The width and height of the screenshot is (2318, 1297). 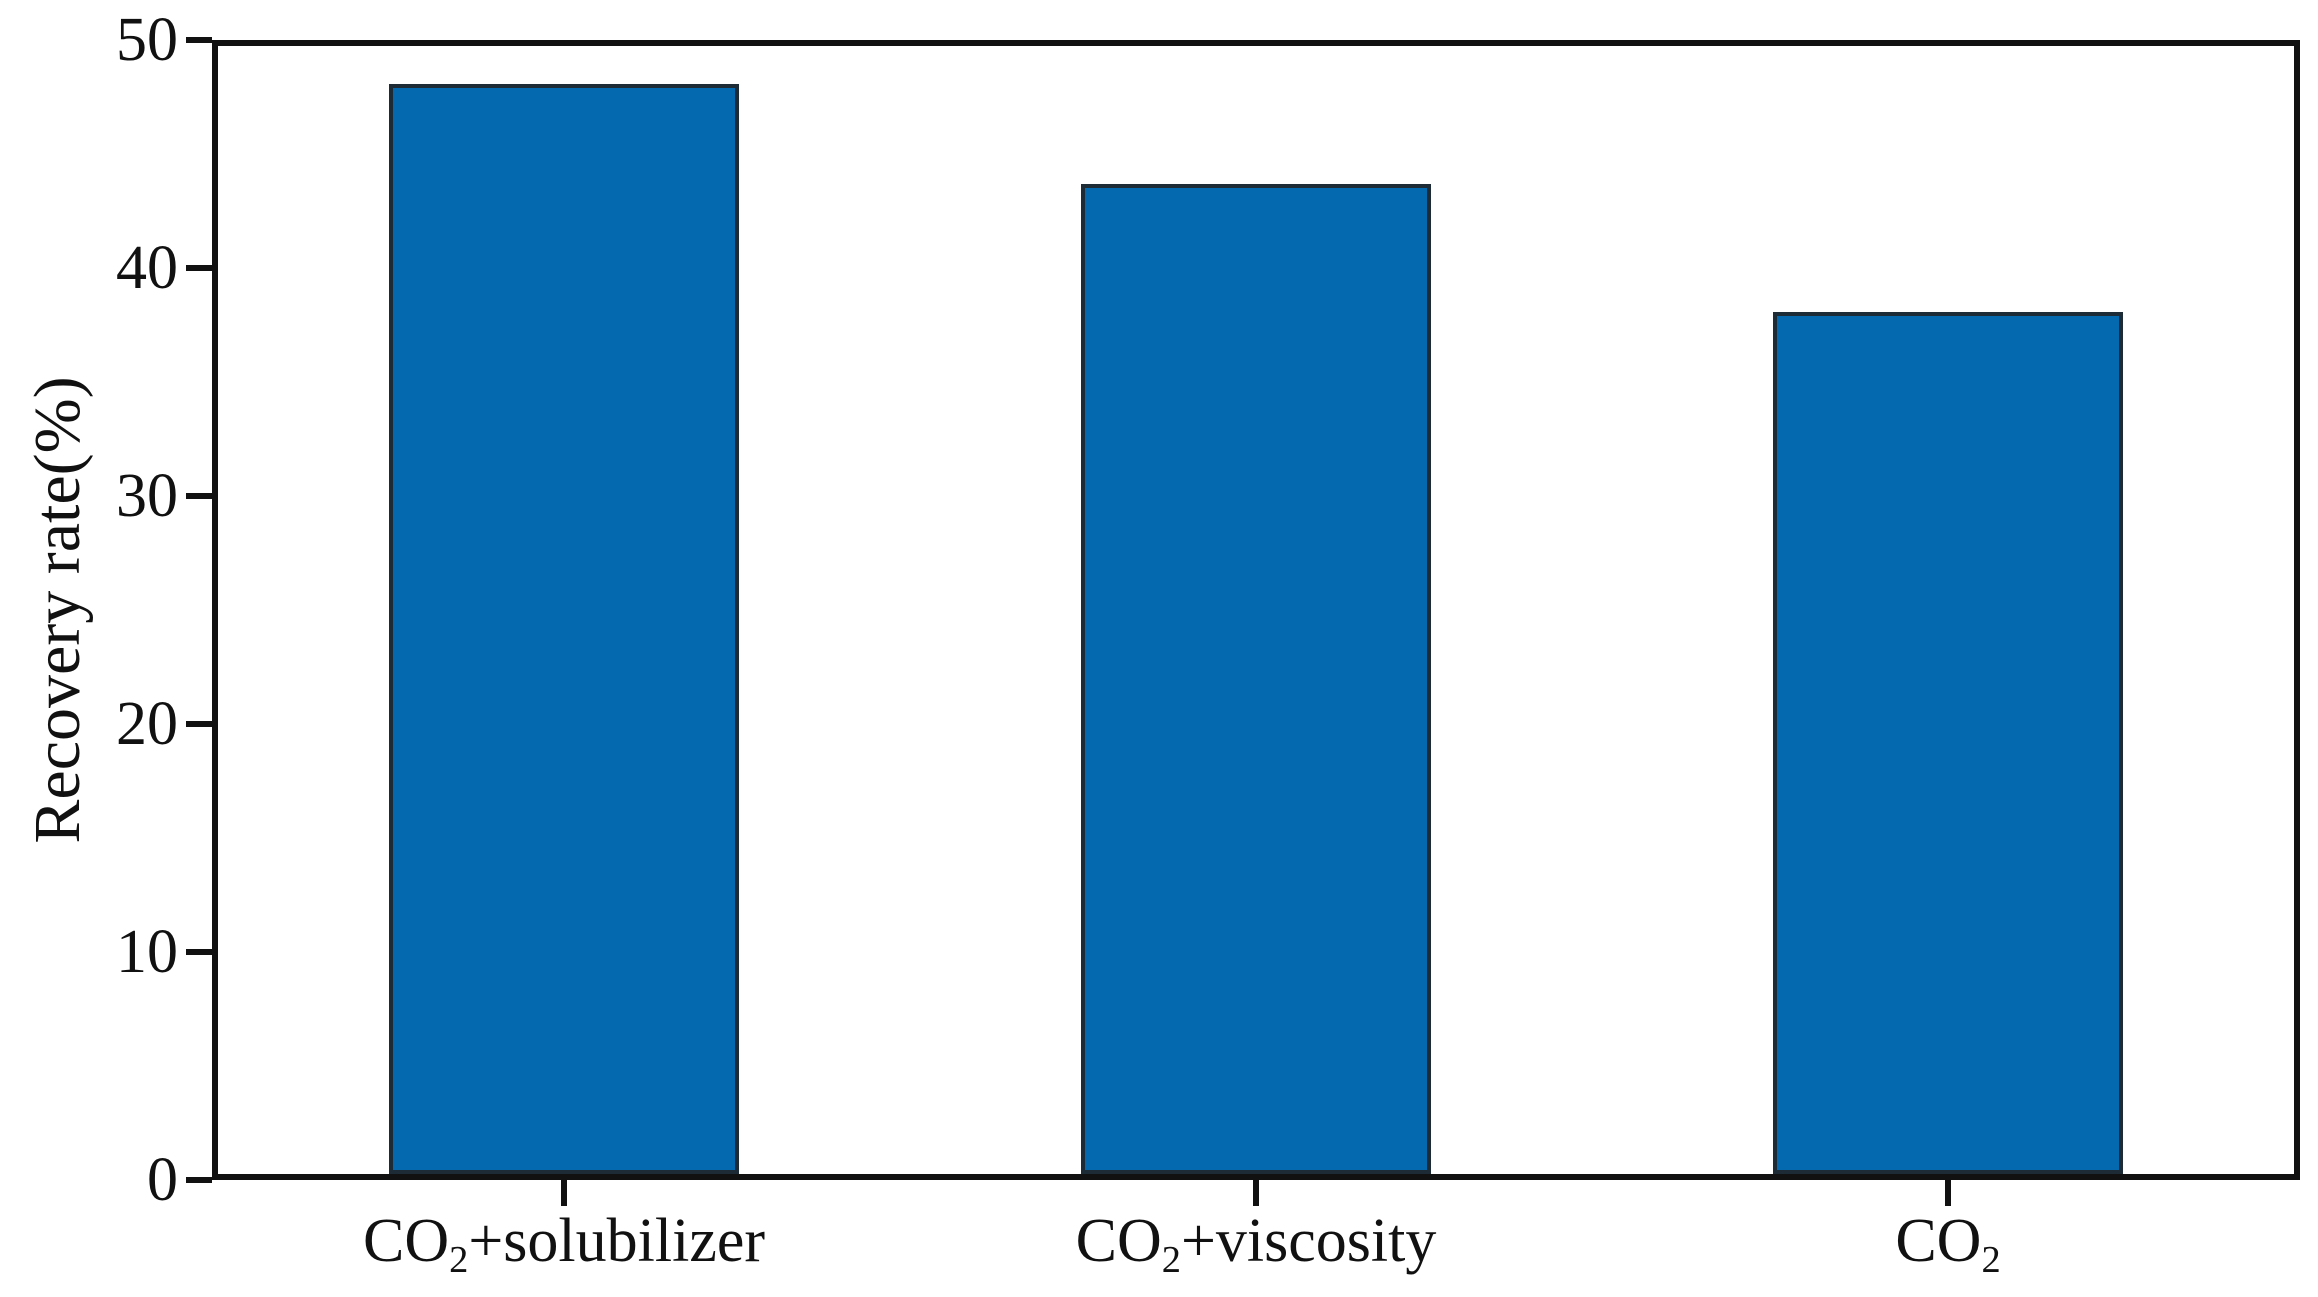 What do you see at coordinates (564, 629) in the screenshot?
I see `bar-CO2+solubilizer` at bounding box center [564, 629].